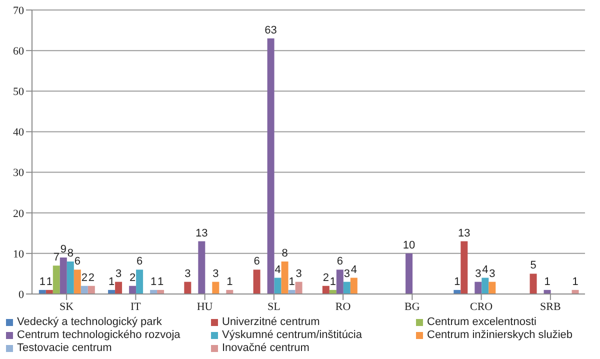  What do you see at coordinates (409, 245) in the screenshot?
I see `data-label: 10` at bounding box center [409, 245].